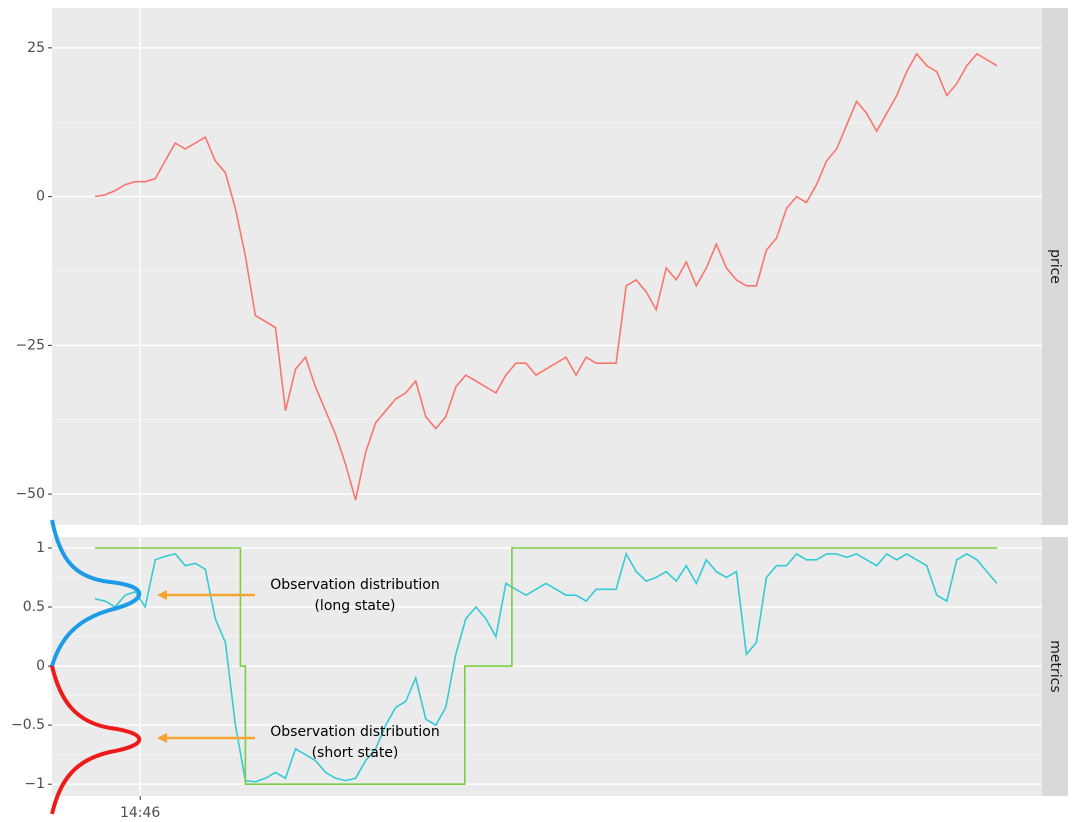 Image resolution: width=1080 pixels, height=822 pixels. I want to click on x-tick-label: 14:46, so click(140, 813).